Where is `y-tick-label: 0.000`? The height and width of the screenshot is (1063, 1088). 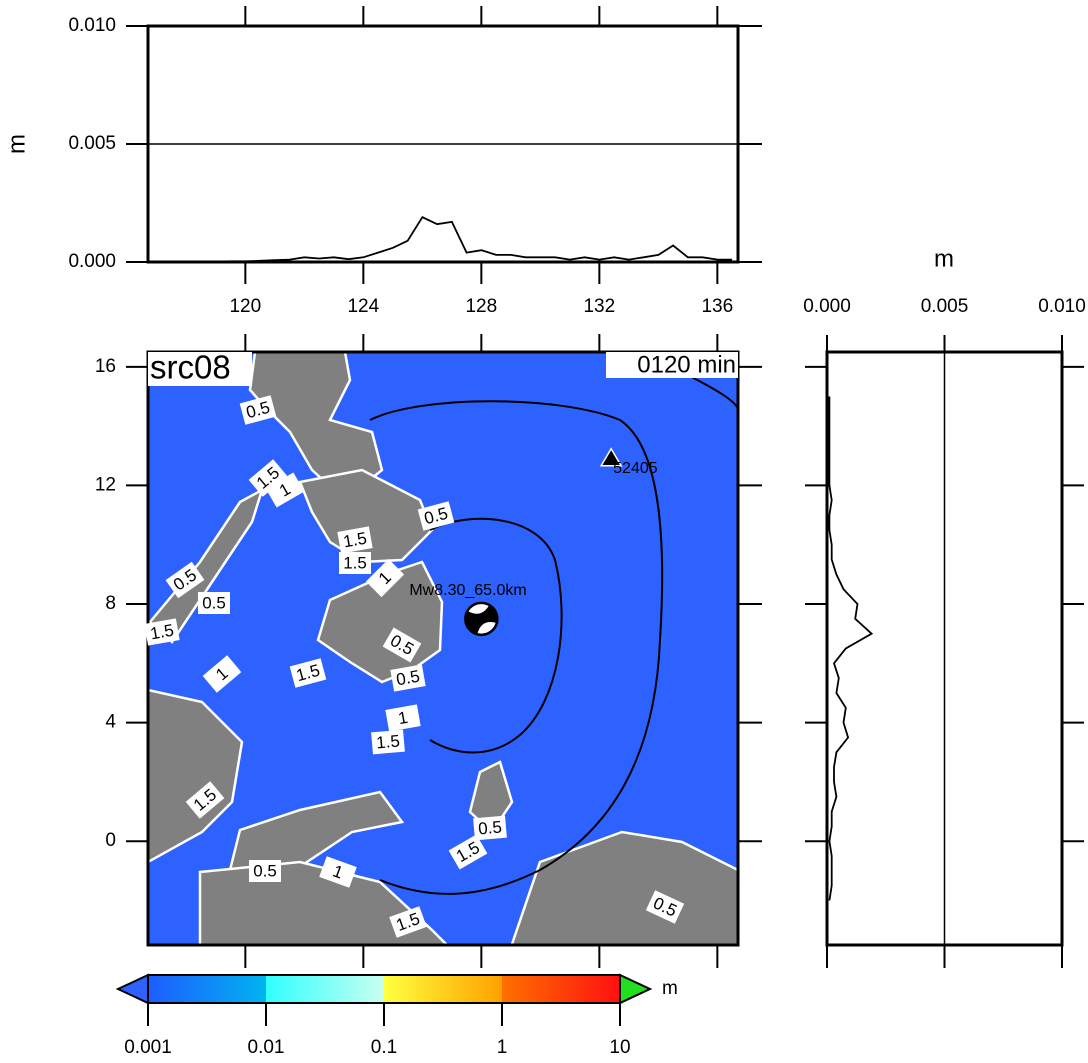 y-tick-label: 0.000 is located at coordinates (92, 261).